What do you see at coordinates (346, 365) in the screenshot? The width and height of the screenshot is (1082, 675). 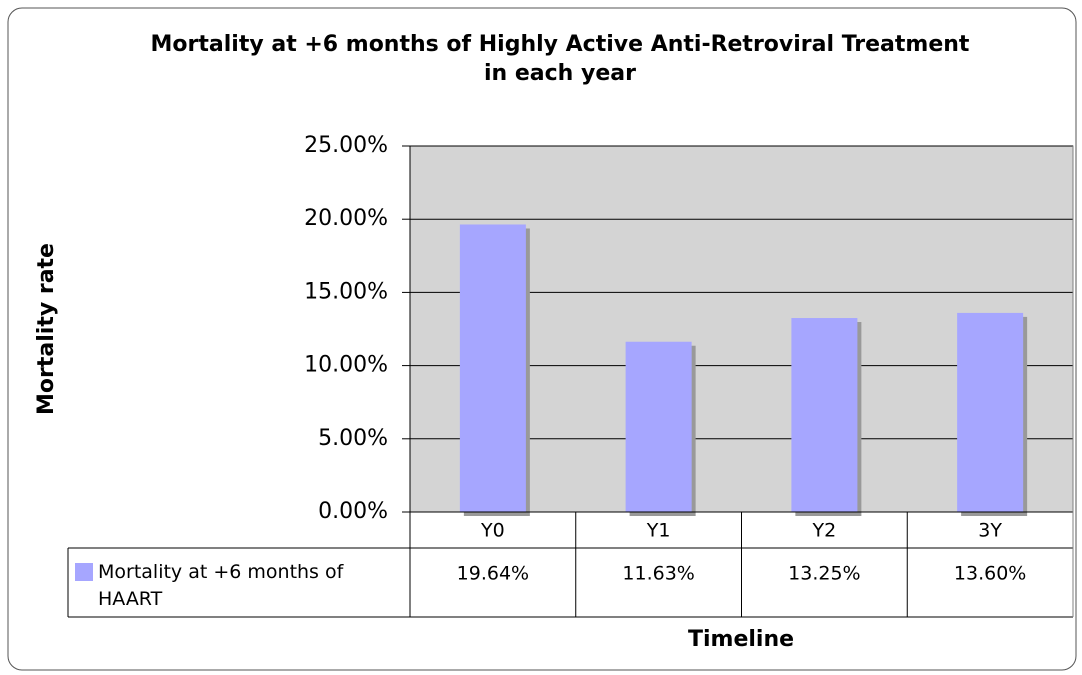 I see `y-tick-label: 10.00%` at bounding box center [346, 365].